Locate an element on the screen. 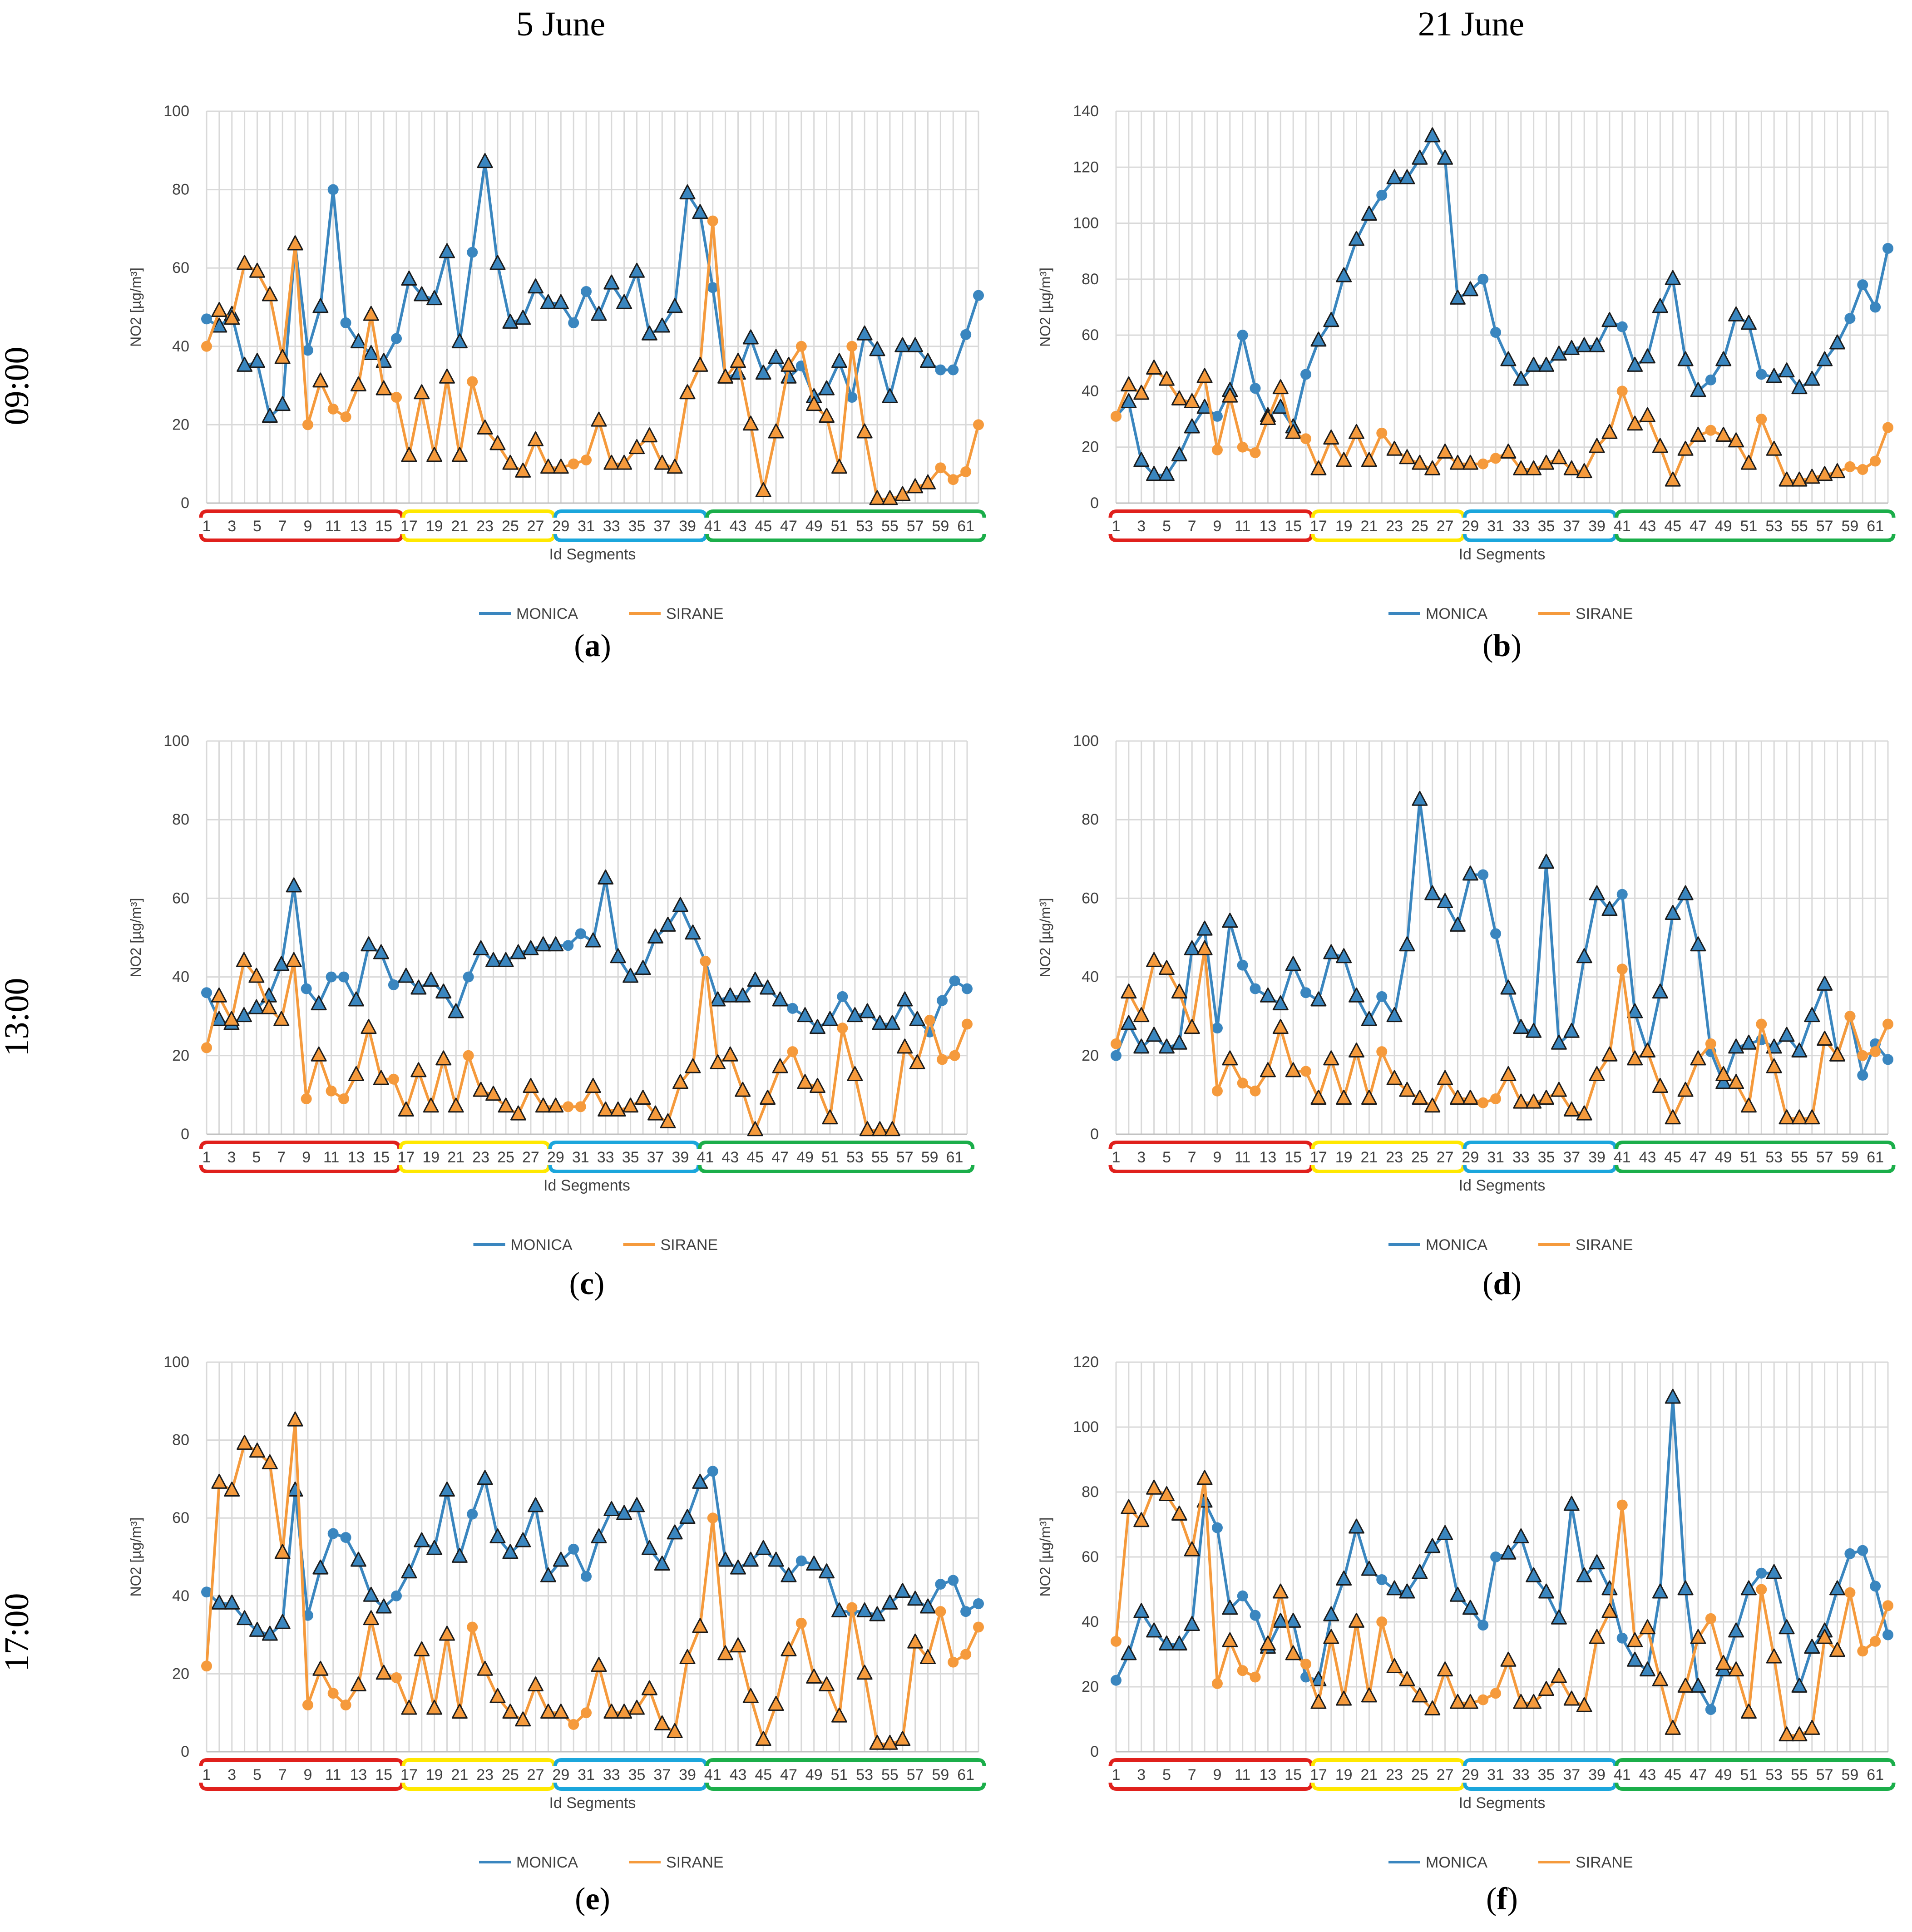 The width and height of the screenshot is (1912, 1932). x-tick-label: 45 is located at coordinates (1672, 1775).